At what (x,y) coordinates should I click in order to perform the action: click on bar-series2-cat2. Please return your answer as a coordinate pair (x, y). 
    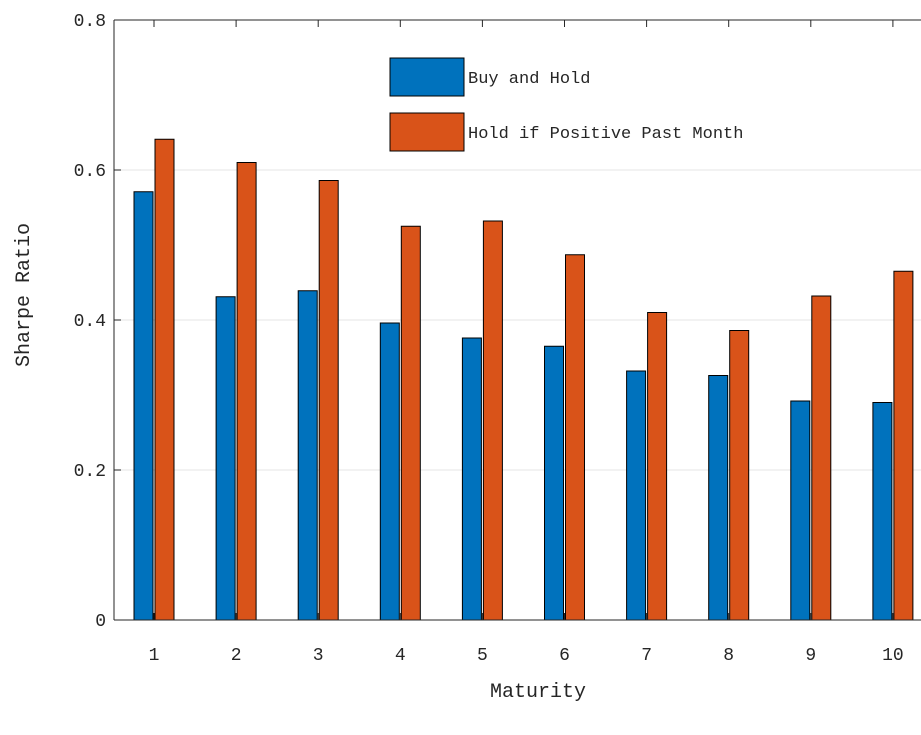
    Looking at the image, I should click on (246, 391).